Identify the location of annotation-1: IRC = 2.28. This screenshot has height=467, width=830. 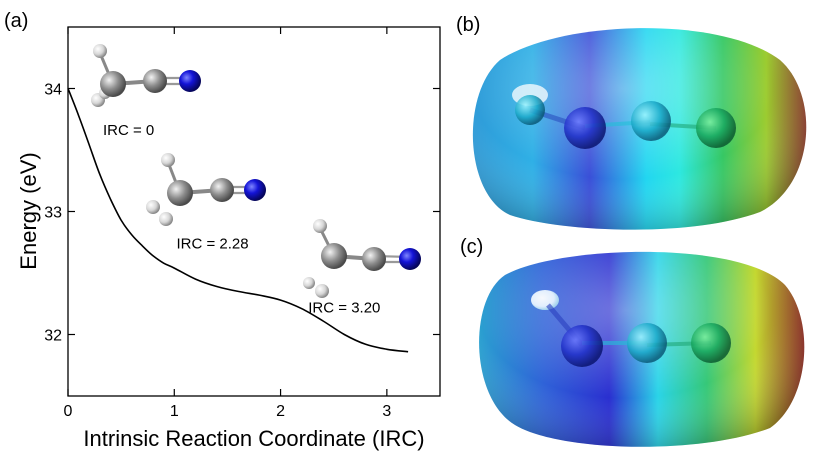
(212, 243).